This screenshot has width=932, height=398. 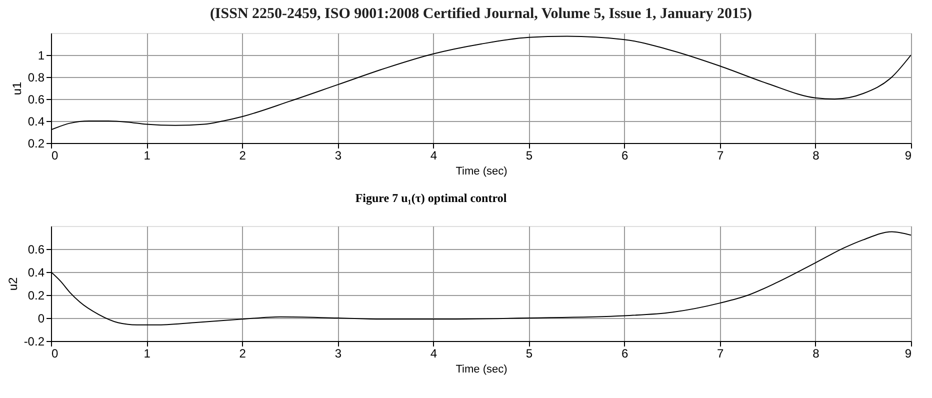 What do you see at coordinates (41, 55) in the screenshot?
I see `y-tick-label: 1` at bounding box center [41, 55].